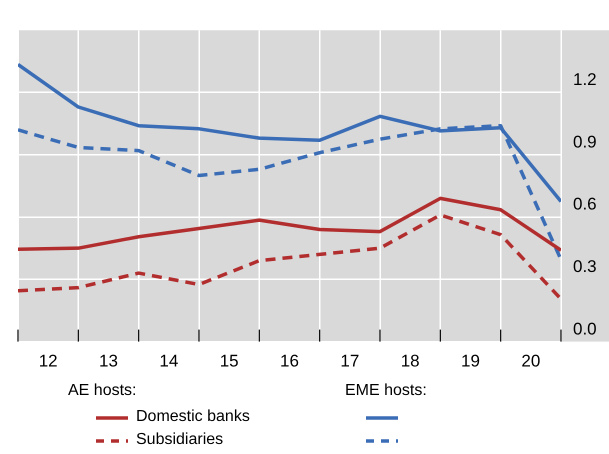  I want to click on x-tick-label: 15, so click(229, 360).